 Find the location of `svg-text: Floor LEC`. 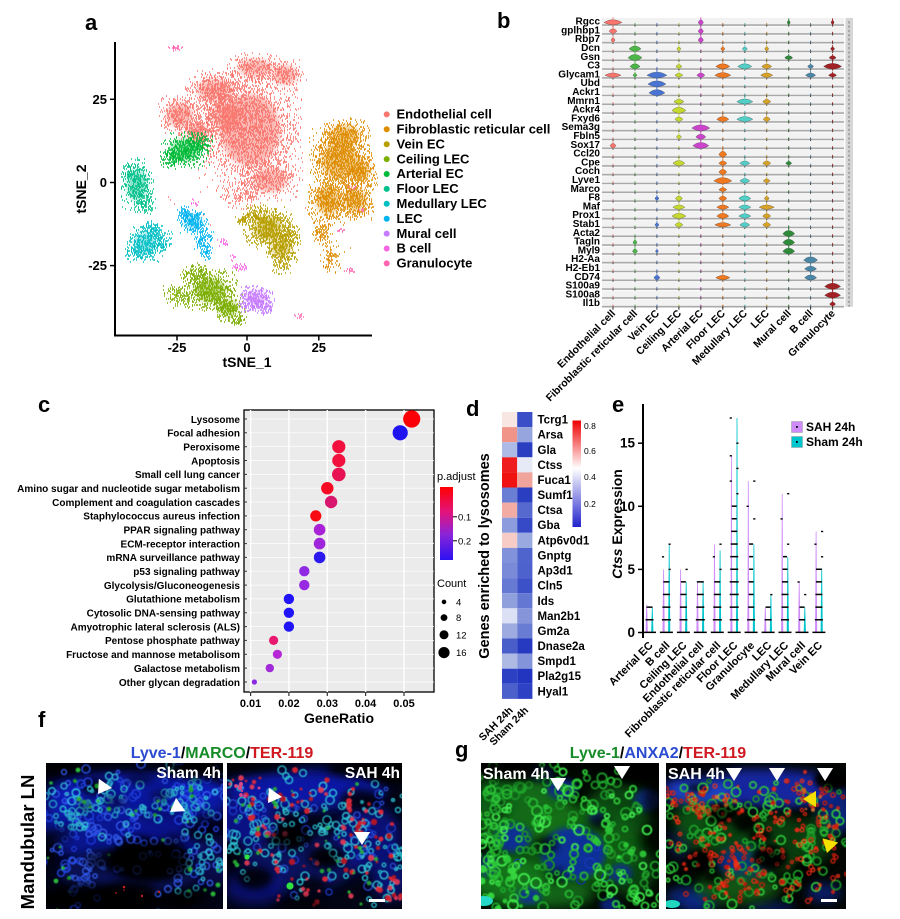

svg-text: Floor LEC is located at coordinates (428, 188).